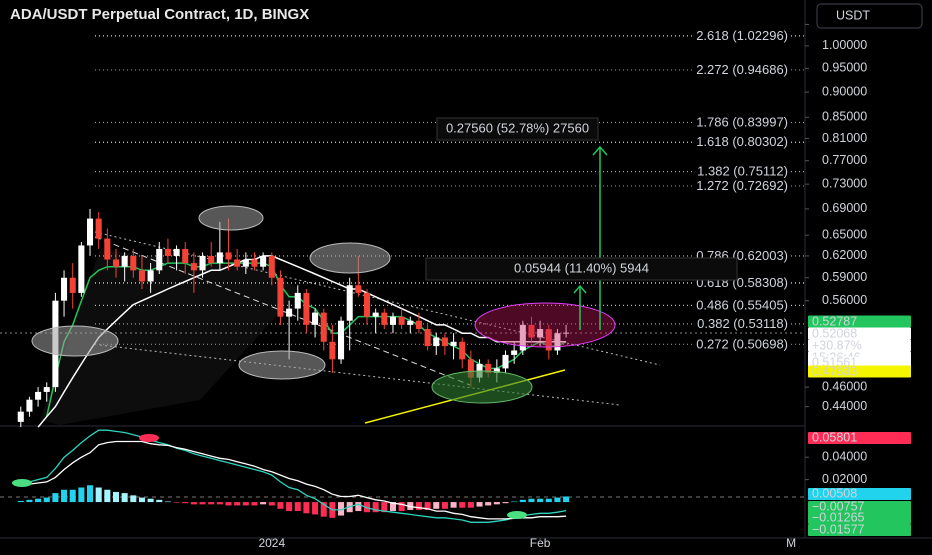 The height and width of the screenshot is (555, 932). I want to click on currency-button, so click(869, 16).